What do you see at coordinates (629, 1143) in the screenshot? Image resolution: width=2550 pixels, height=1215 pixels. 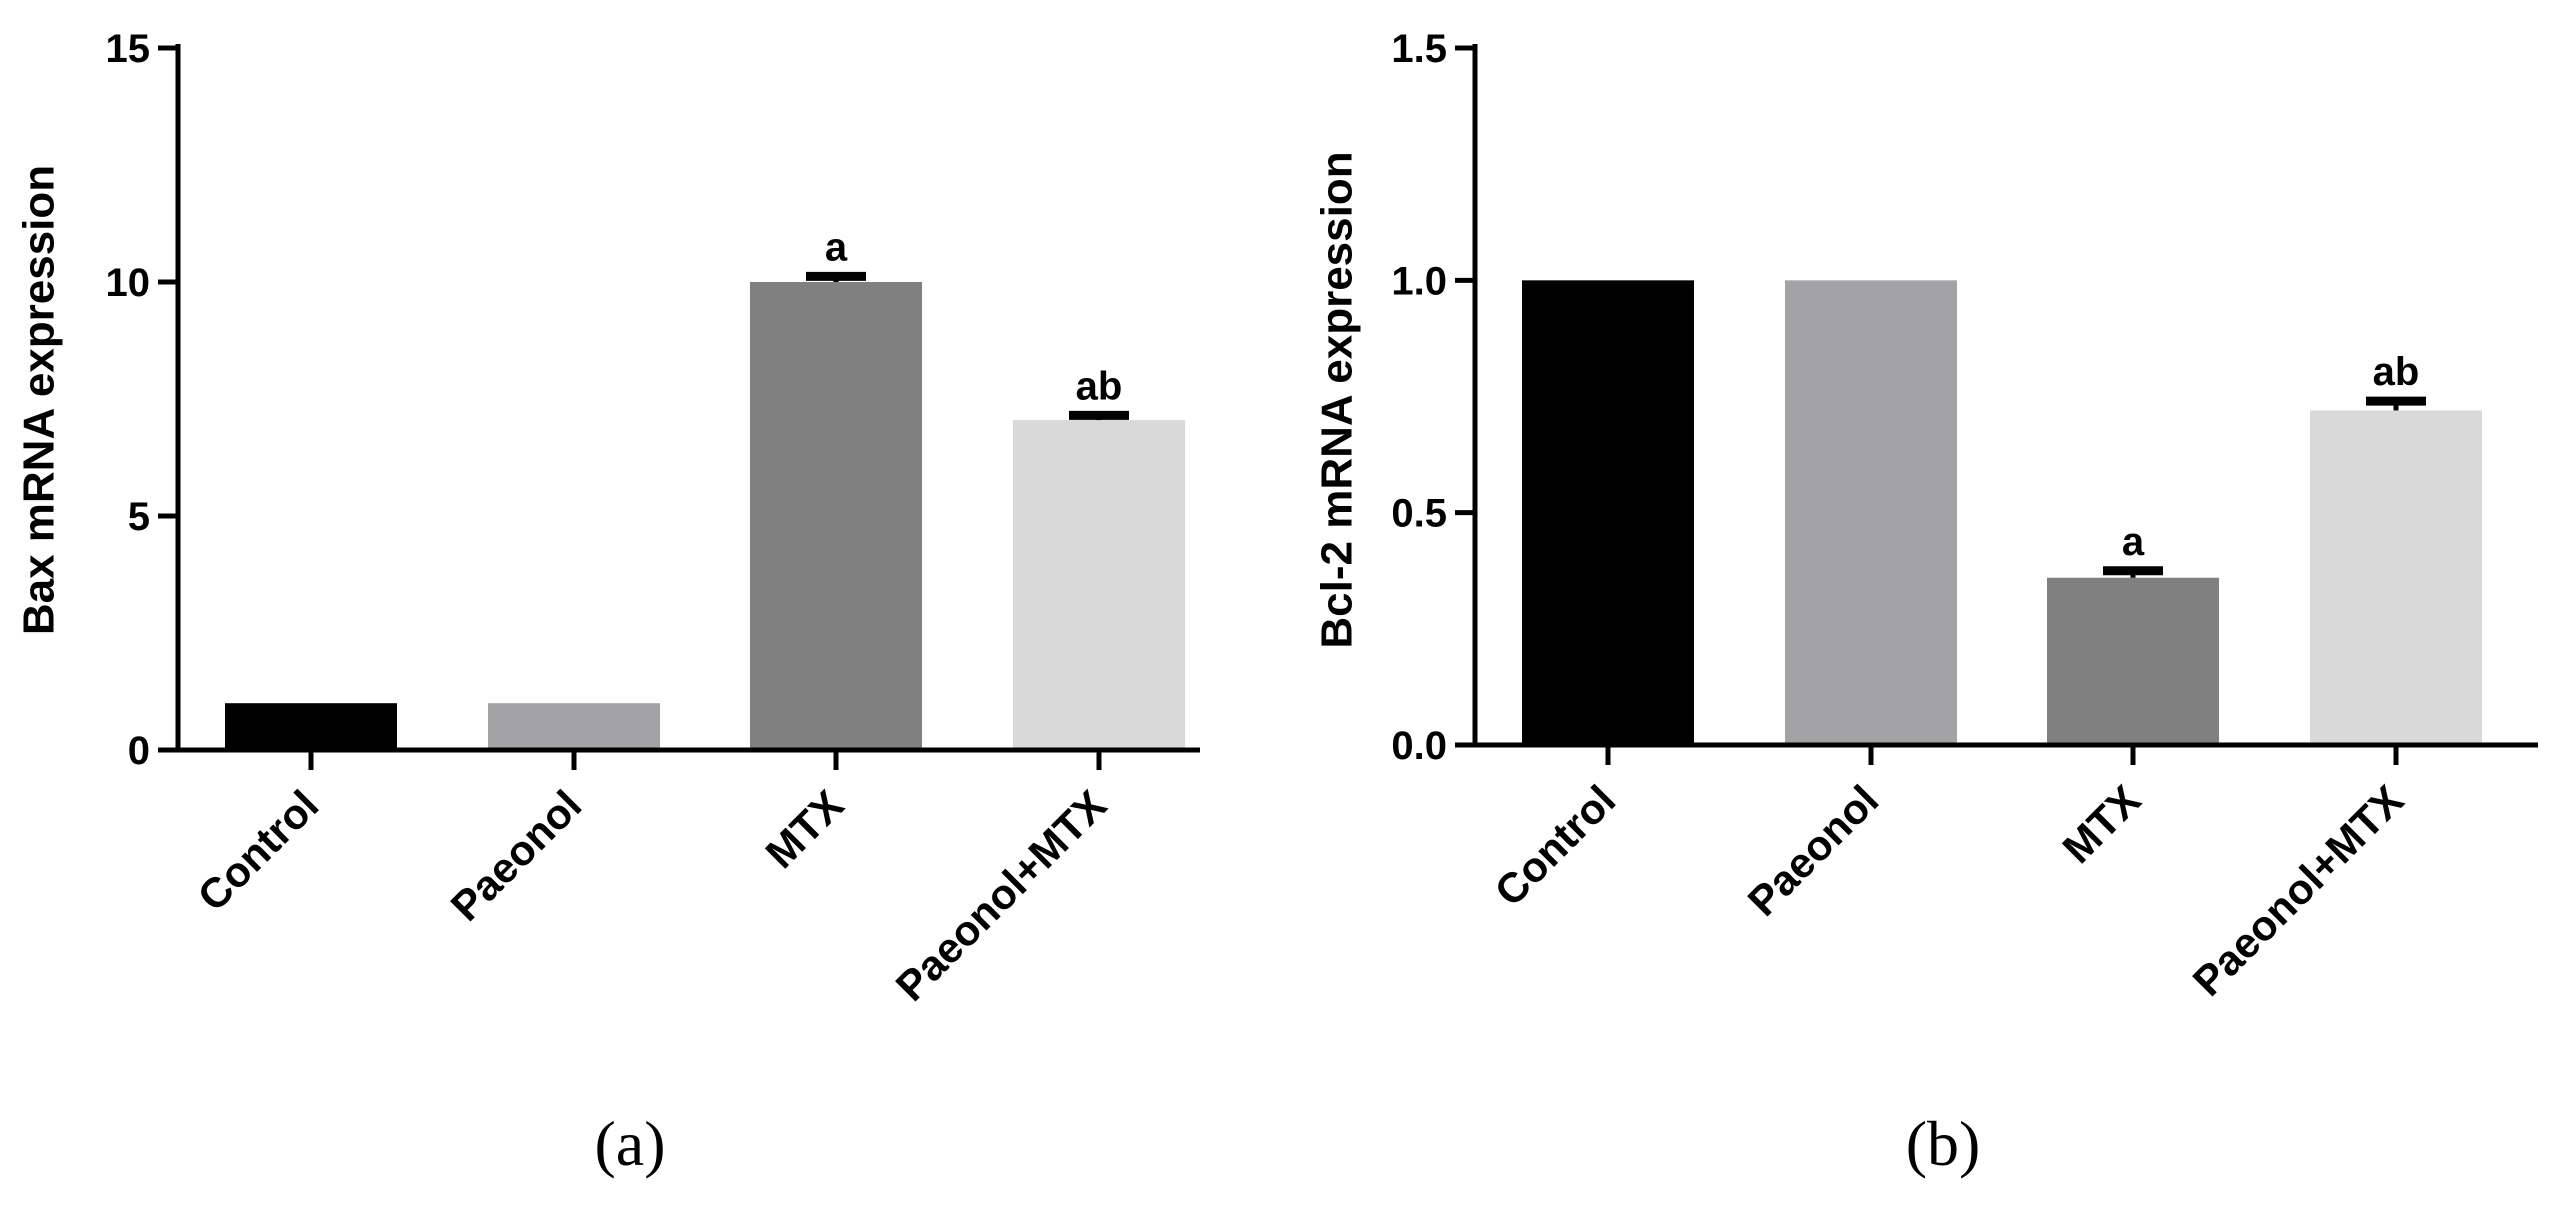 I see `panel-label: (a)` at bounding box center [629, 1143].